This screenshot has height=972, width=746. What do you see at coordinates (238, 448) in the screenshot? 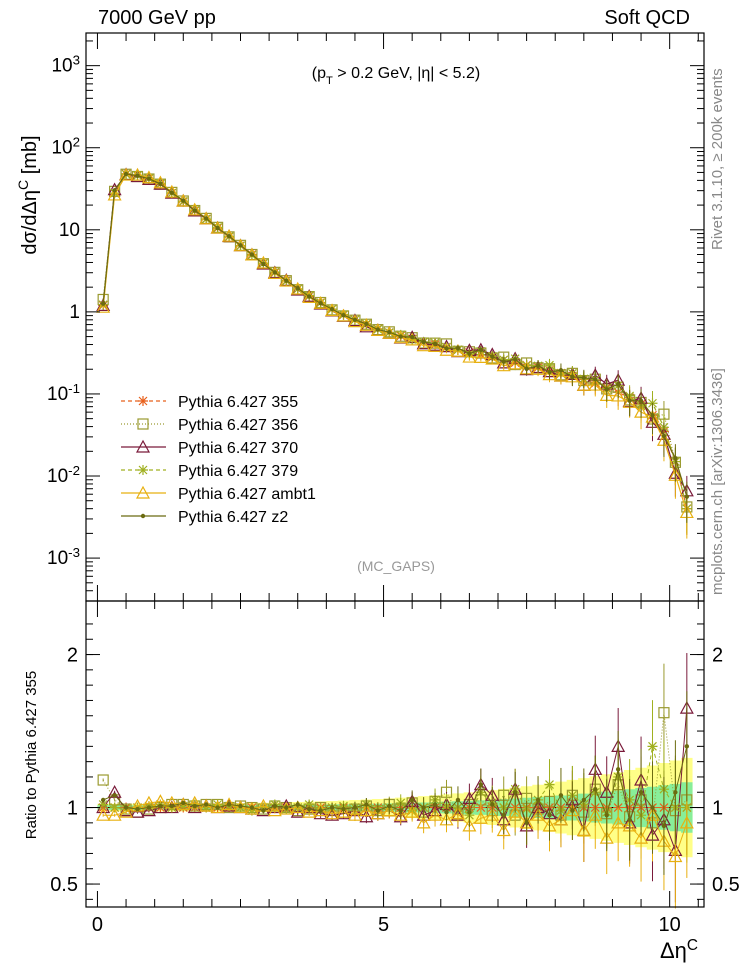
I see `legend-label: Pythia 6.427 370` at bounding box center [238, 448].